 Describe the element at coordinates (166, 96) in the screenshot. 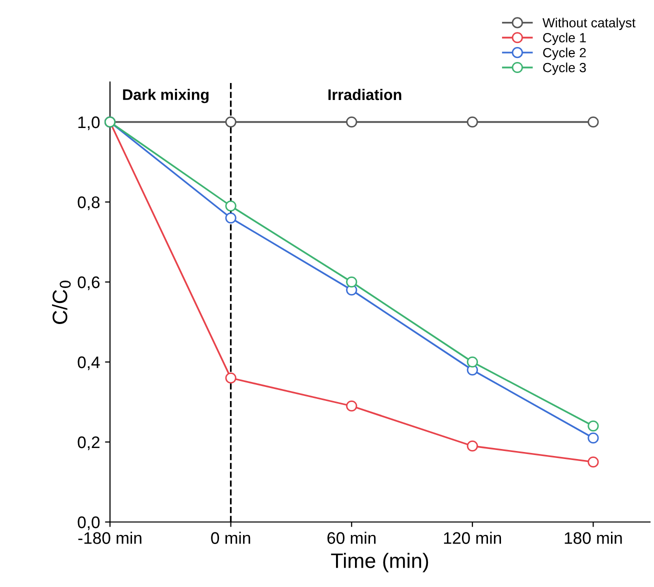

I see `annotation: Dark mixing` at that location.